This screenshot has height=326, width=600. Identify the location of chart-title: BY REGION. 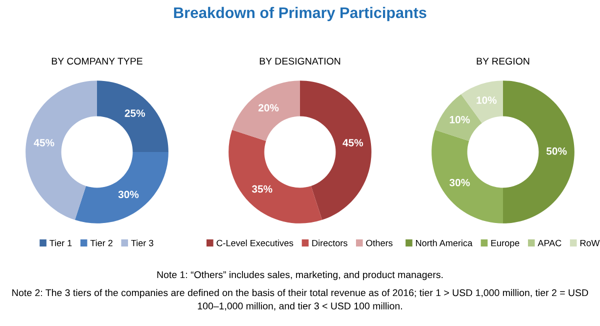
(503, 61).